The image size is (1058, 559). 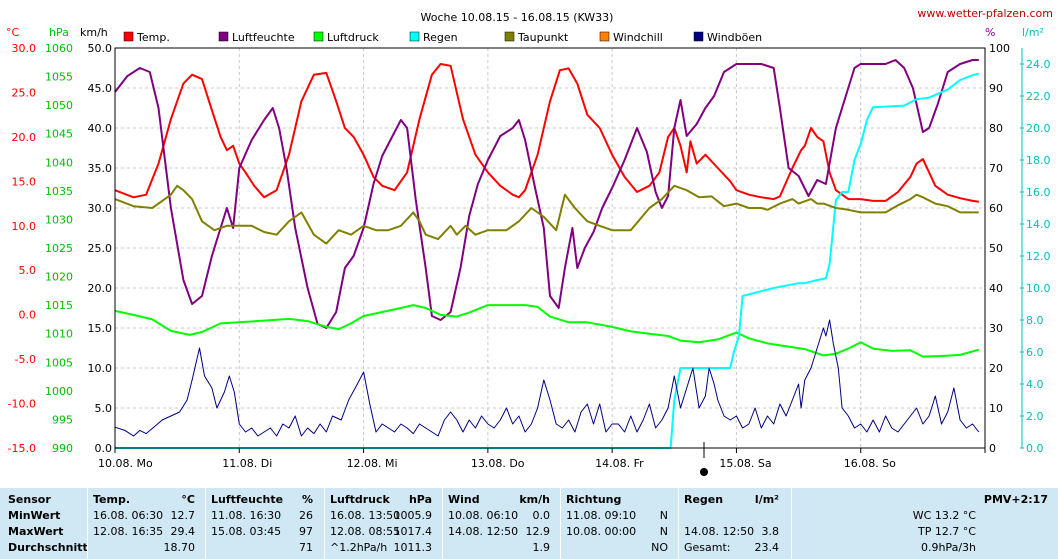 What do you see at coordinates (483, 531) in the screenshot?
I see `cell-date: 14.08. 12:50` at bounding box center [483, 531].